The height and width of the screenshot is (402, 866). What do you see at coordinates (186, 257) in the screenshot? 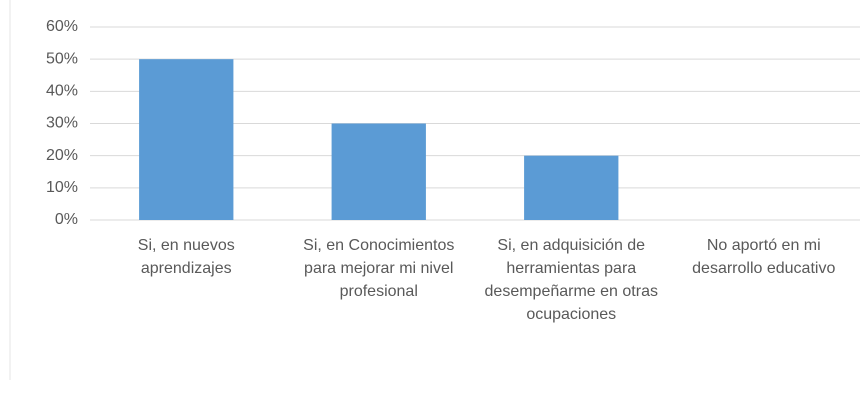
I see `x-tick-label: Si, en nuevos aprendizajes` at bounding box center [186, 257].